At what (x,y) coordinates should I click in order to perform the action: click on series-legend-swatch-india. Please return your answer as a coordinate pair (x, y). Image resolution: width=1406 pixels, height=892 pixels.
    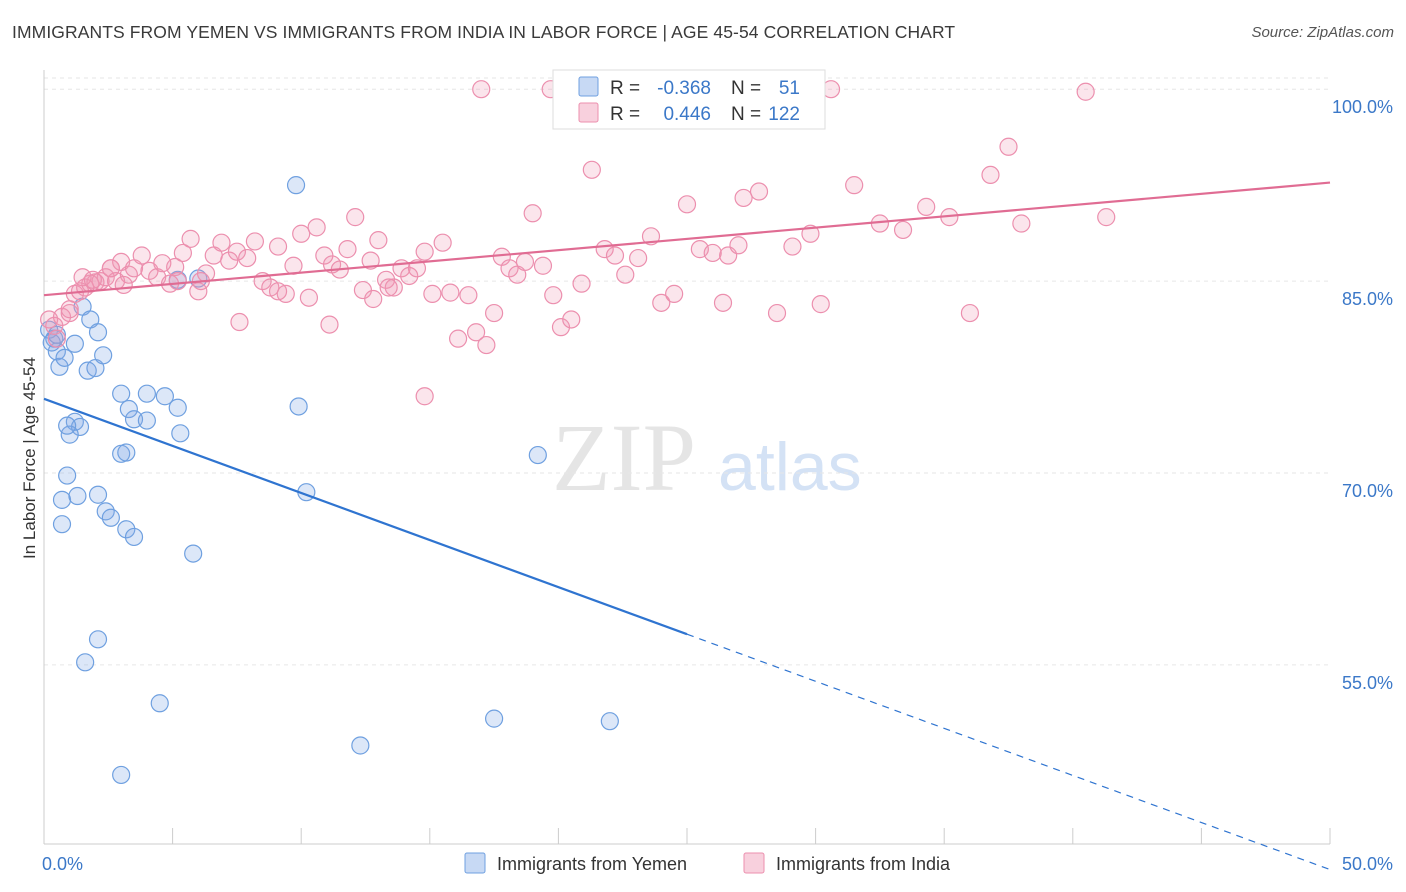
    Looking at the image, I should click on (754, 863).